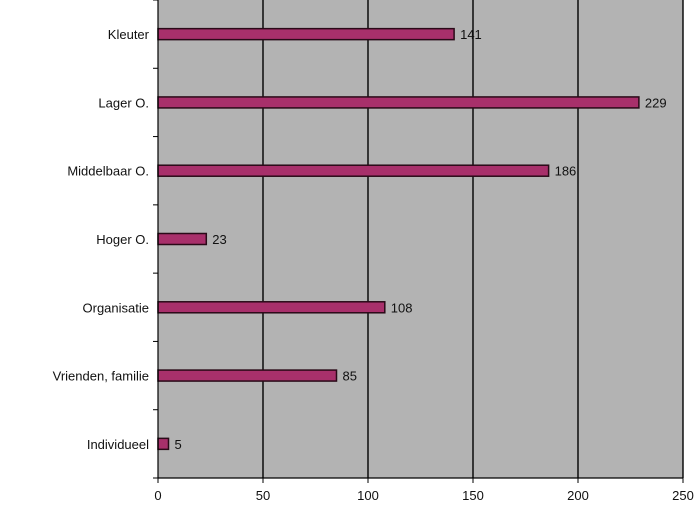  I want to click on category-label: Vrienden, familie, so click(101, 376).